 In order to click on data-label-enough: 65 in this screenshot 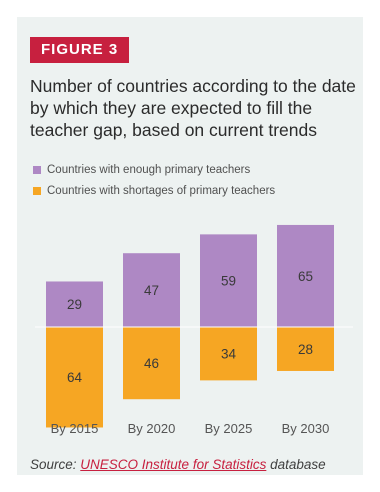, I will do `click(305, 276)`.